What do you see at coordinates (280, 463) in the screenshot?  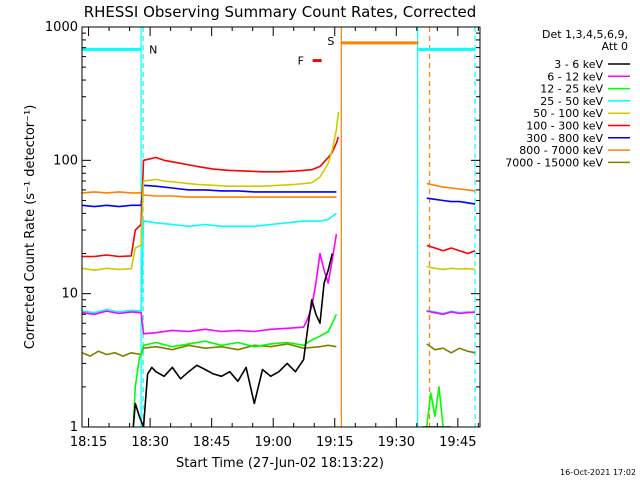 I see `x-axis-label: Start Time (27-Jun-02 18:13:22)` at bounding box center [280, 463].